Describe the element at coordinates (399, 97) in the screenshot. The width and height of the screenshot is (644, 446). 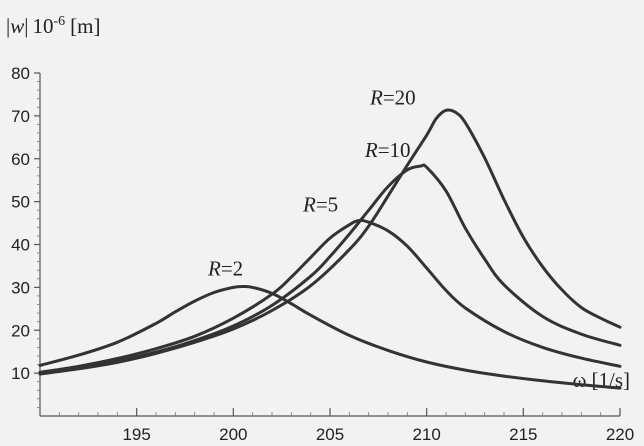
I see `series-label-value: =20` at that location.